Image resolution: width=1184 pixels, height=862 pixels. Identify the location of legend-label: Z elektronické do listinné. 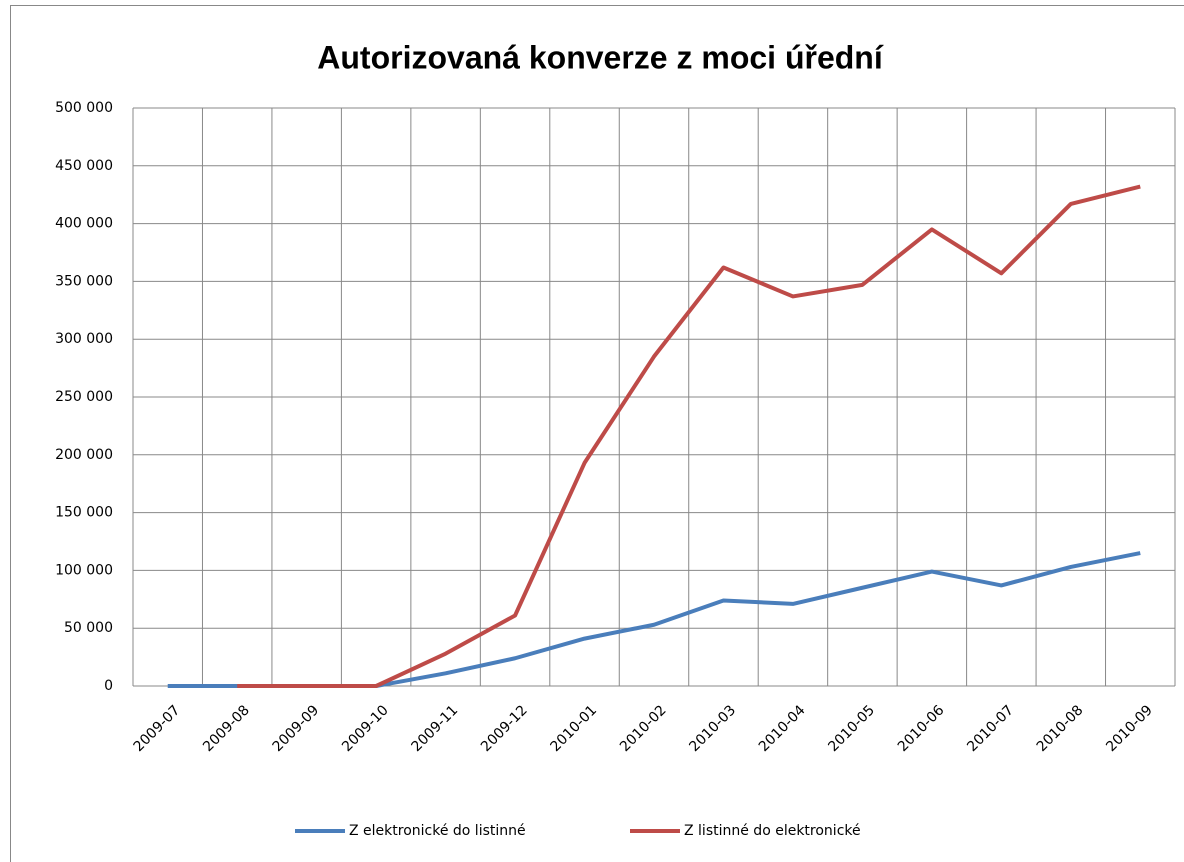
(437, 831).